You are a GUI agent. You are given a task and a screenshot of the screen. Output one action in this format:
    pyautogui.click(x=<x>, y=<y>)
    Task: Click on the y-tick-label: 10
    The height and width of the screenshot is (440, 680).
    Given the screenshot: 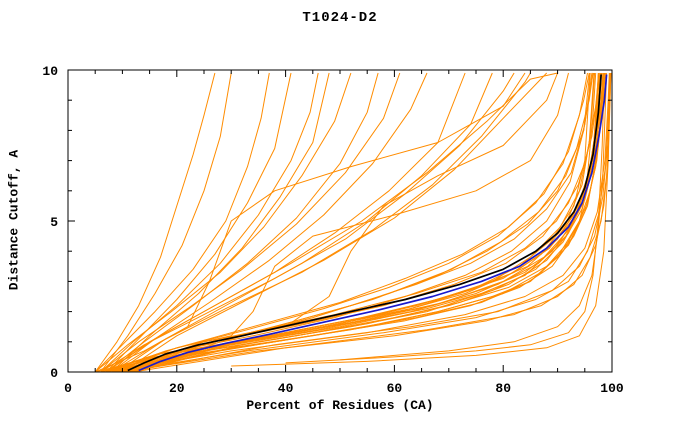 What is the action you would take?
    pyautogui.click(x=50, y=71)
    